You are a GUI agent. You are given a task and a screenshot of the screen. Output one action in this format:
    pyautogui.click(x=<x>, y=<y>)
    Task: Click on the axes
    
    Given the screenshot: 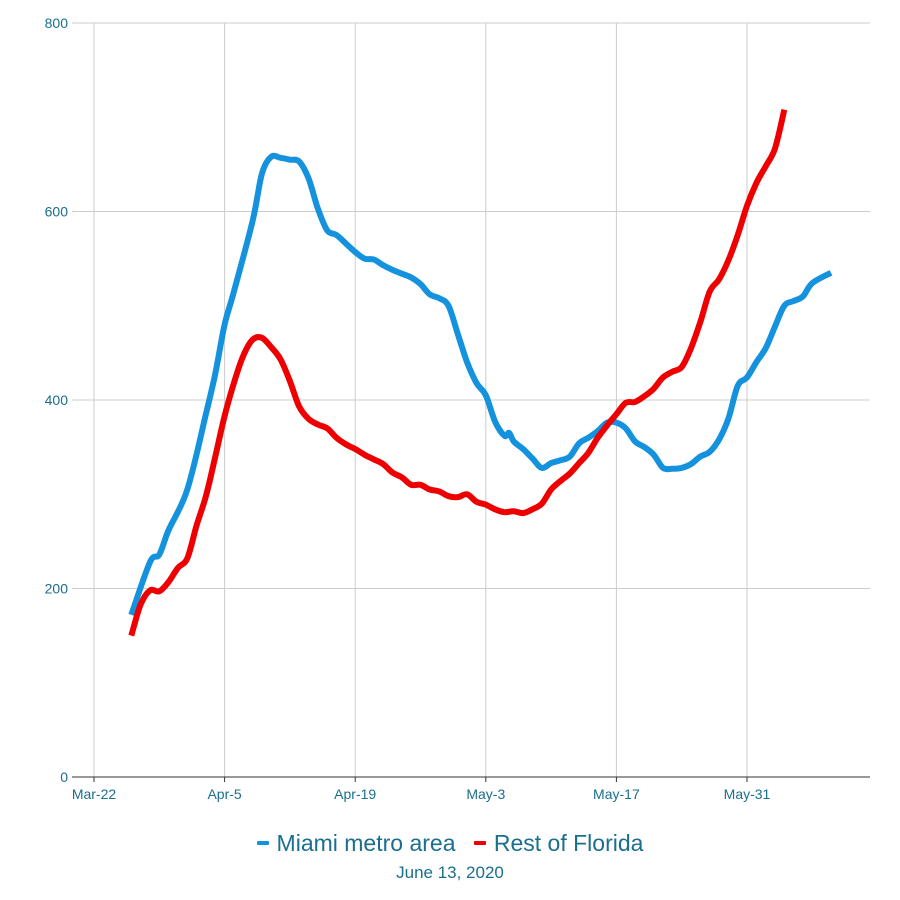 What is the action you would take?
    pyautogui.click(x=471, y=779)
    